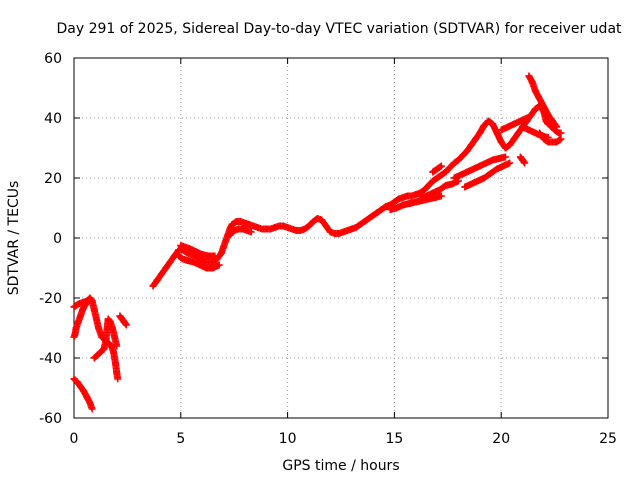  What do you see at coordinates (53, 119) in the screenshot?
I see `y-tick-label: 40` at bounding box center [53, 119].